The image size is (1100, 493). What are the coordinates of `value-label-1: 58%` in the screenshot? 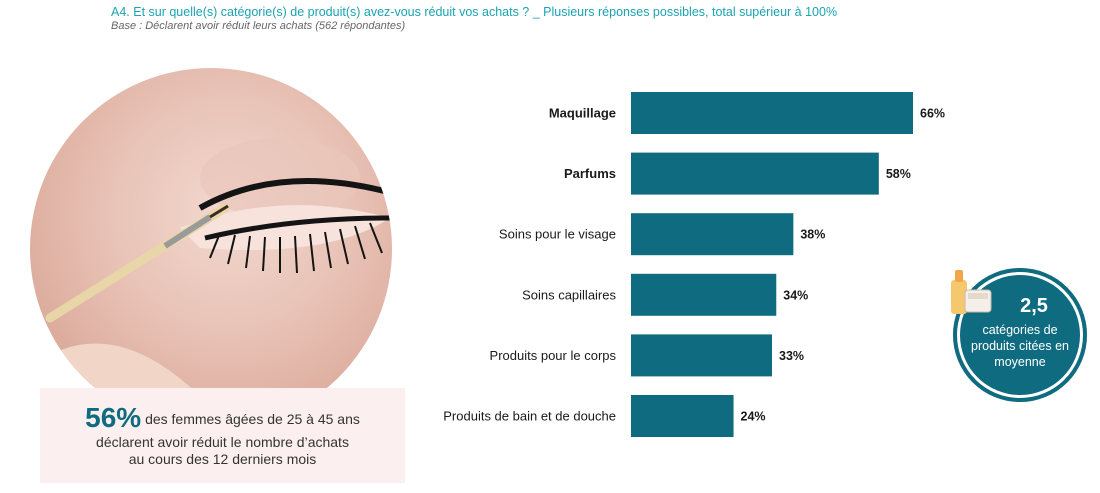 It's located at (898, 174).